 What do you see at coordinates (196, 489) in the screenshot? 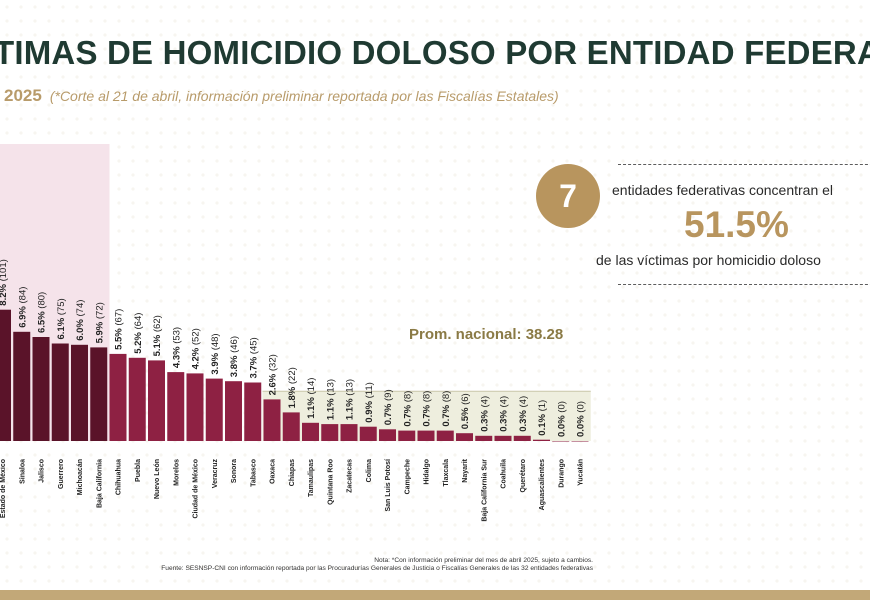
I see `category-label-10: Ciudad de México` at bounding box center [196, 489].